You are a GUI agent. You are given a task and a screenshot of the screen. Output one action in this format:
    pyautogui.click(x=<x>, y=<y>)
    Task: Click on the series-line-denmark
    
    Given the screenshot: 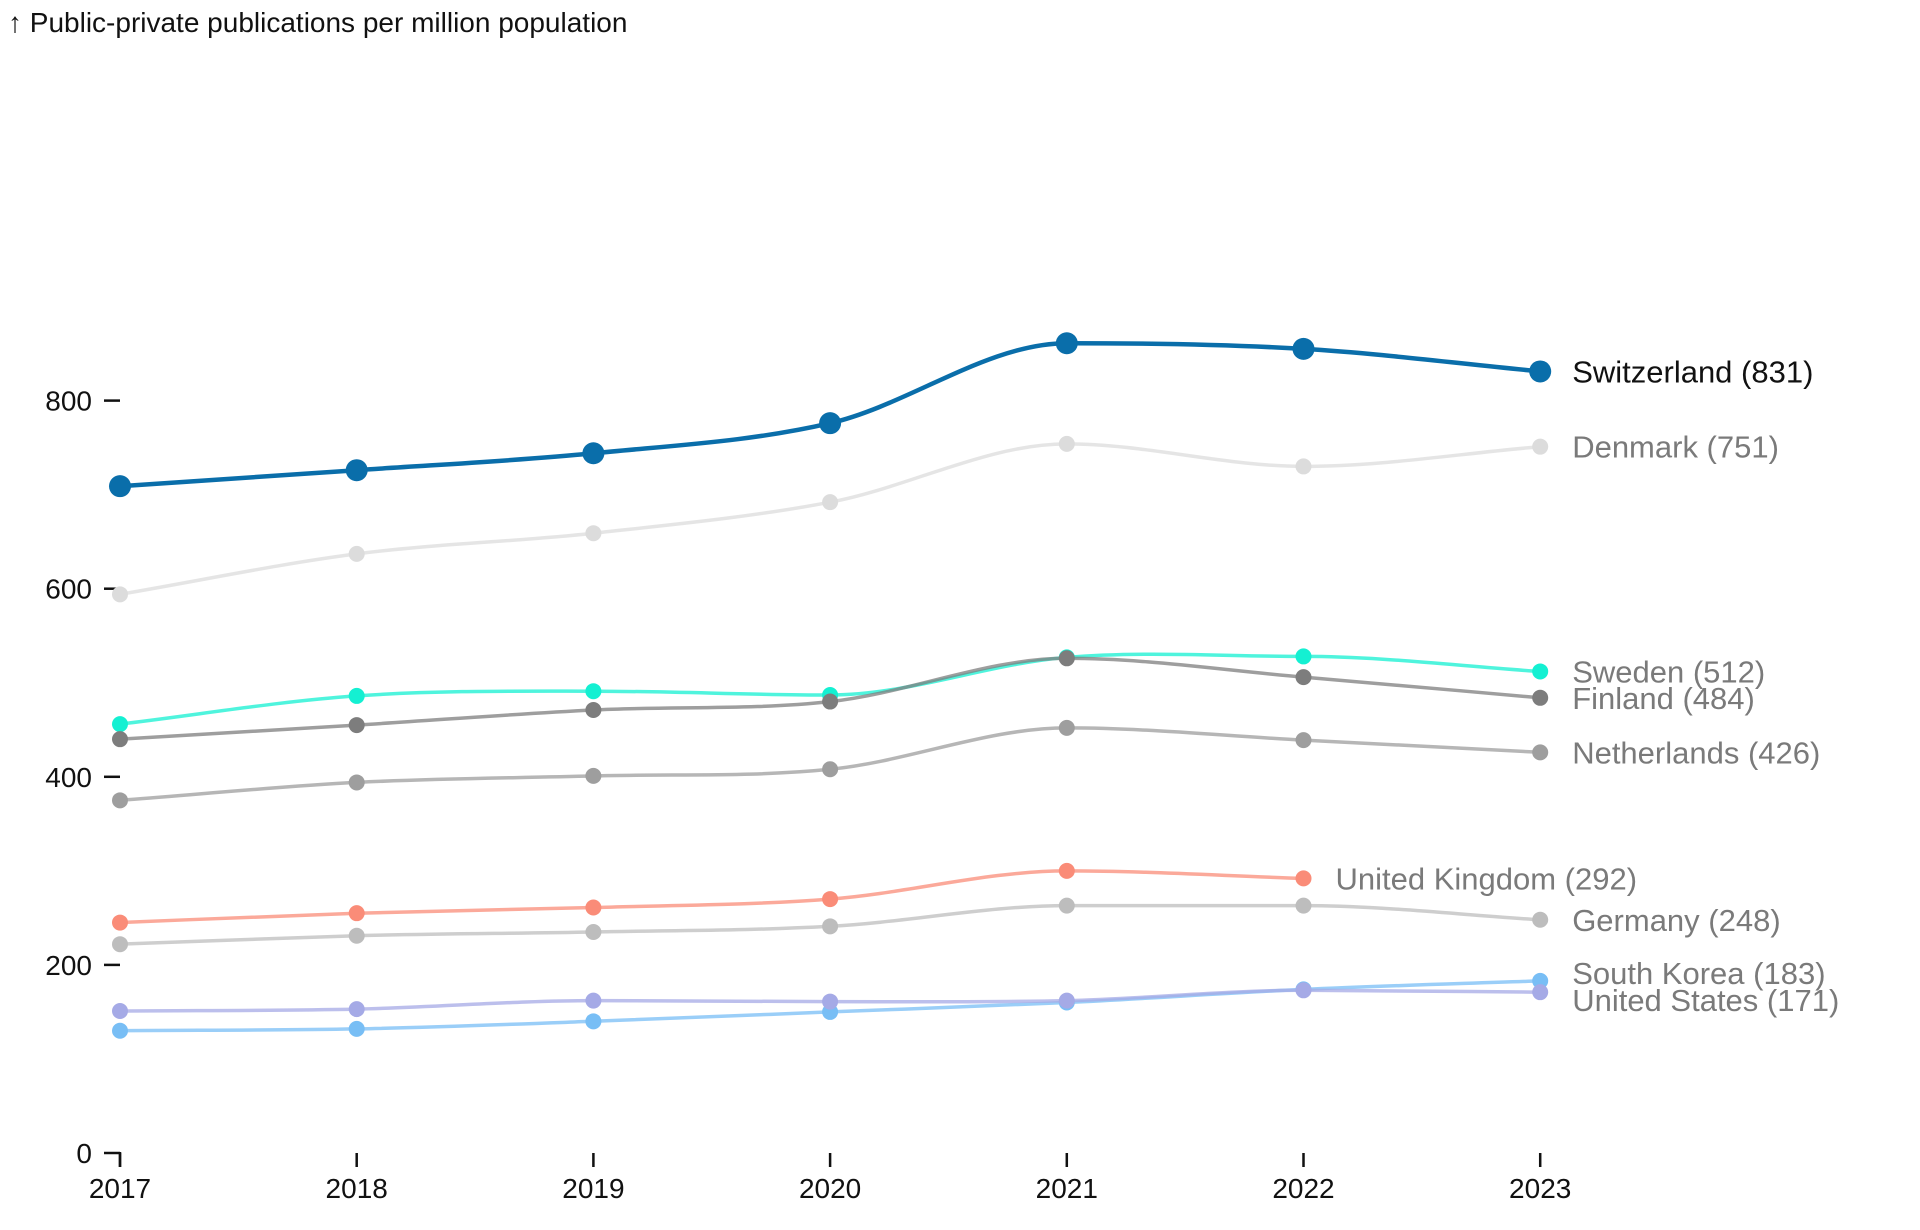 What is the action you would take?
    pyautogui.click(x=830, y=519)
    